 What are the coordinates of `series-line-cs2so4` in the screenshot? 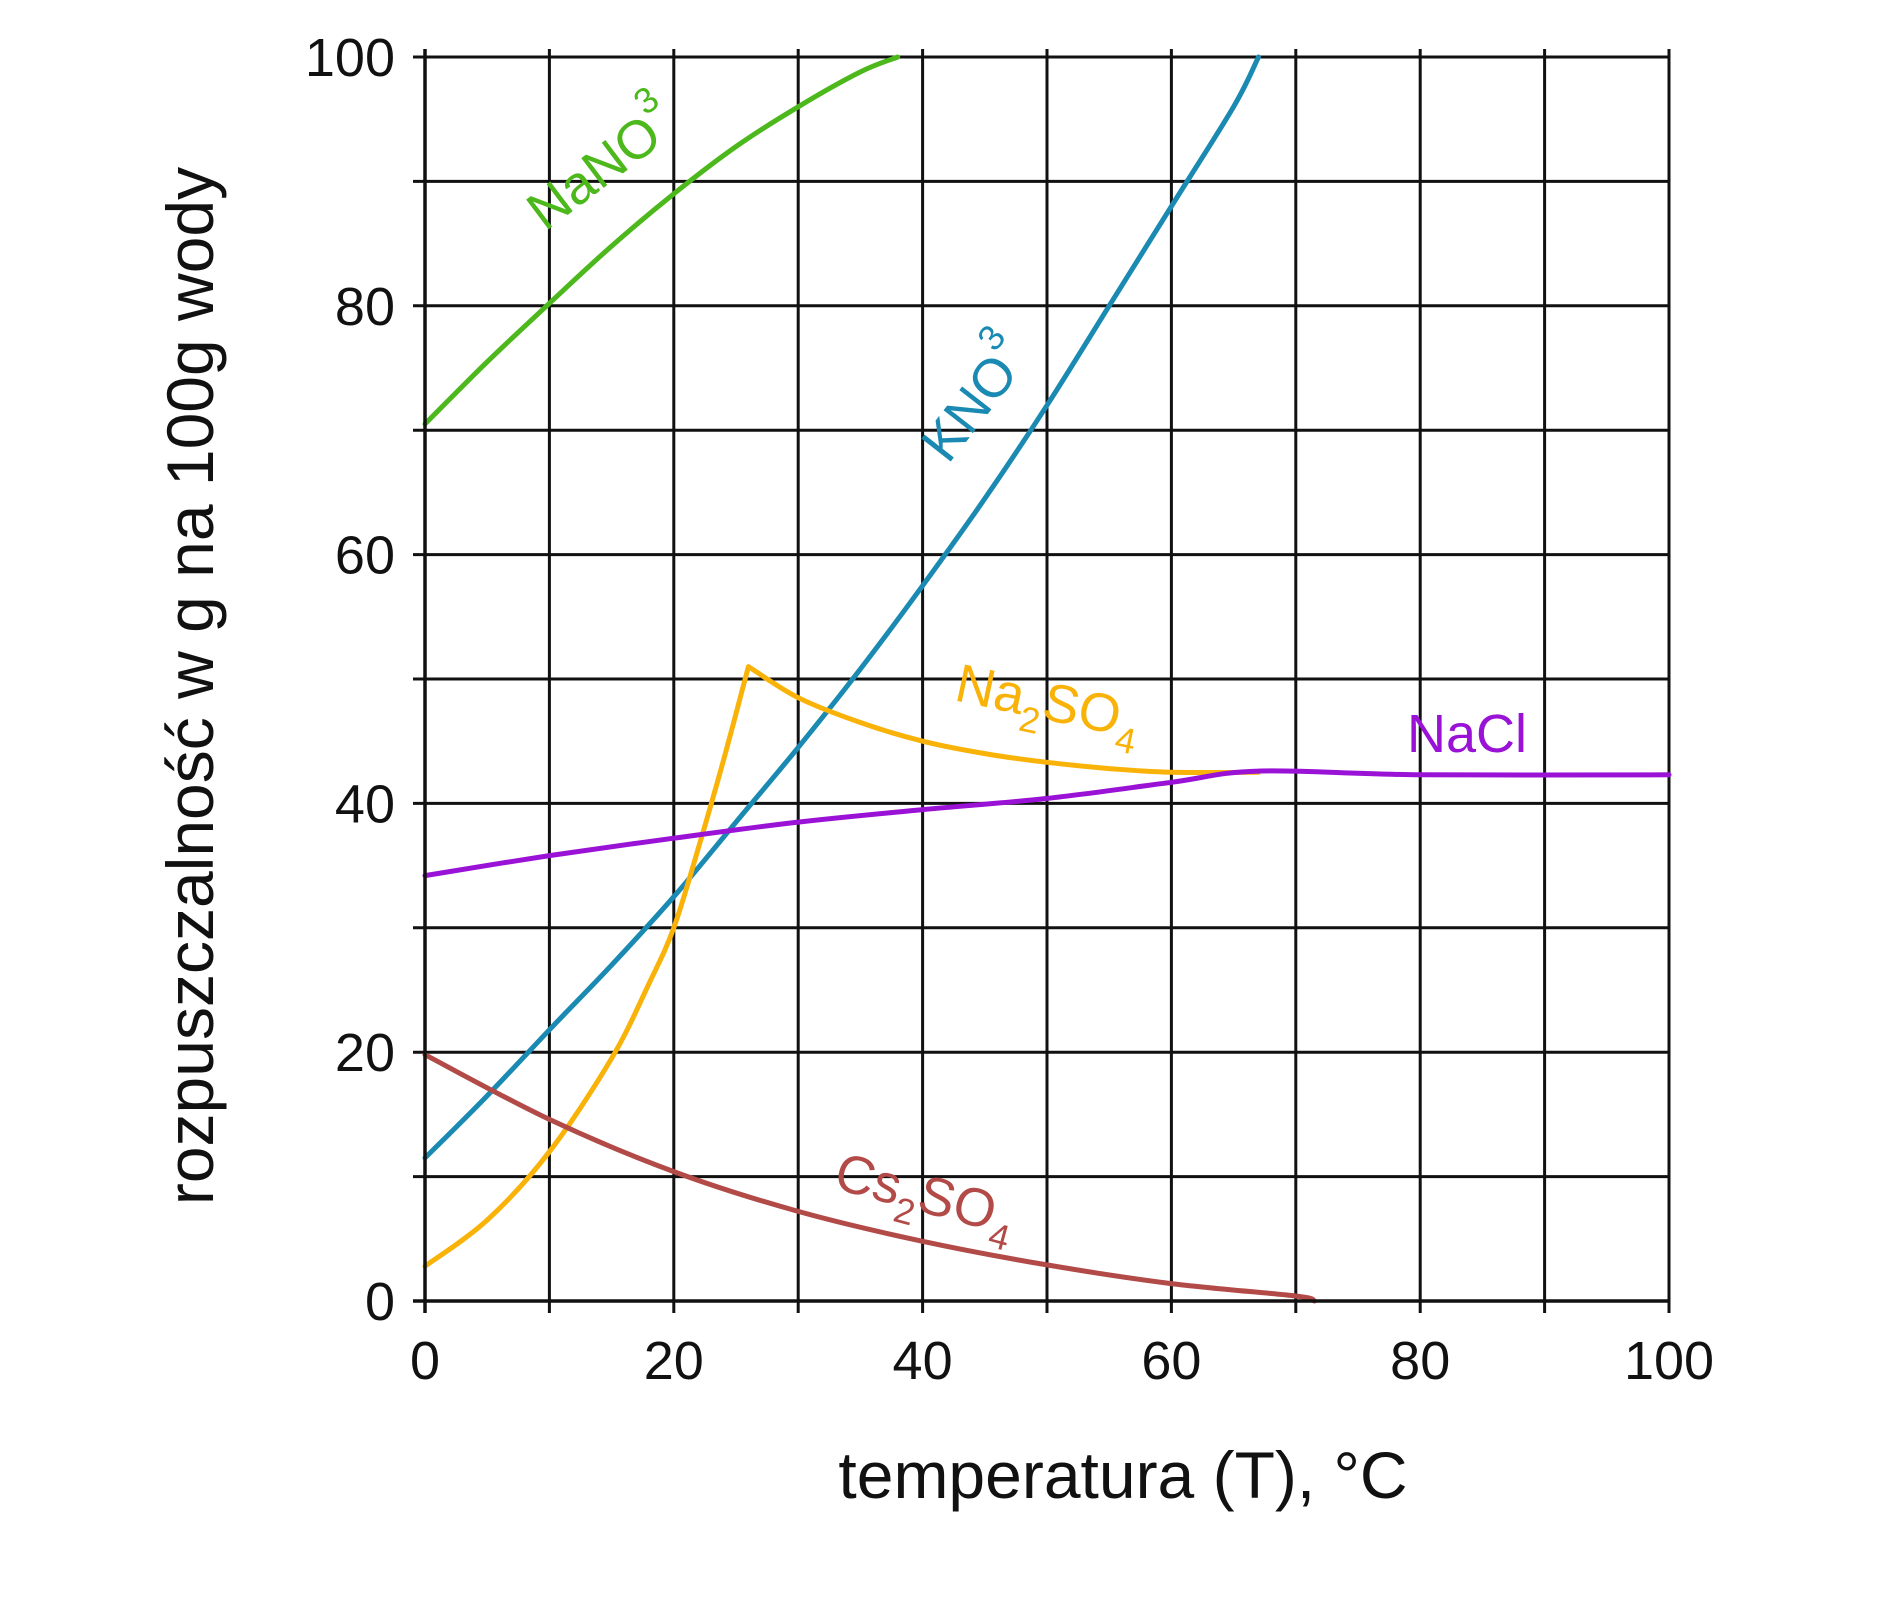 It's located at (869, 1178).